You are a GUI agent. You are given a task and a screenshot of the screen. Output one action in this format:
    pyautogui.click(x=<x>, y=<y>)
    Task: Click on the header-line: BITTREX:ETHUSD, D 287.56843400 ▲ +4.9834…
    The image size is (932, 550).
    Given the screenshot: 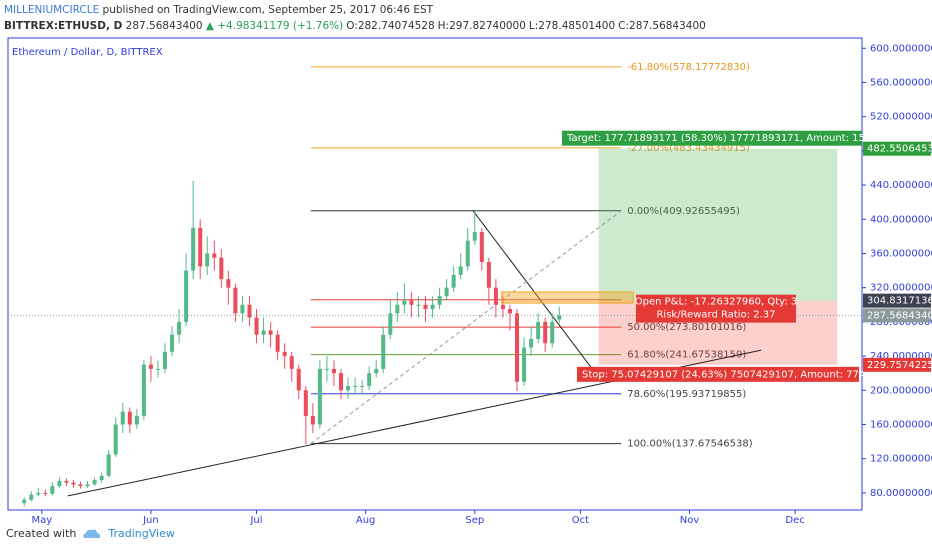 What is the action you would take?
    pyautogui.click(x=355, y=26)
    